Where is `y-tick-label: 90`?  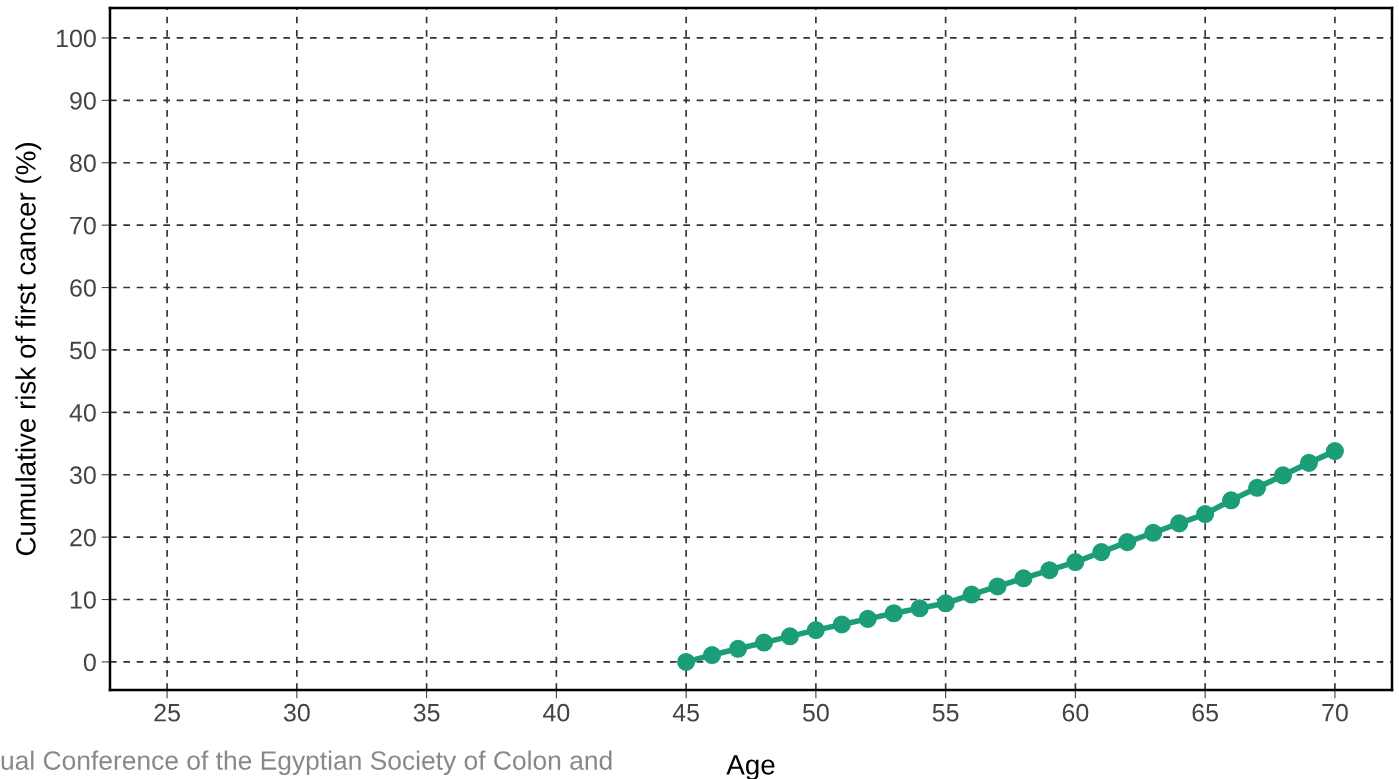 y-tick-label: 90 is located at coordinates (83, 100).